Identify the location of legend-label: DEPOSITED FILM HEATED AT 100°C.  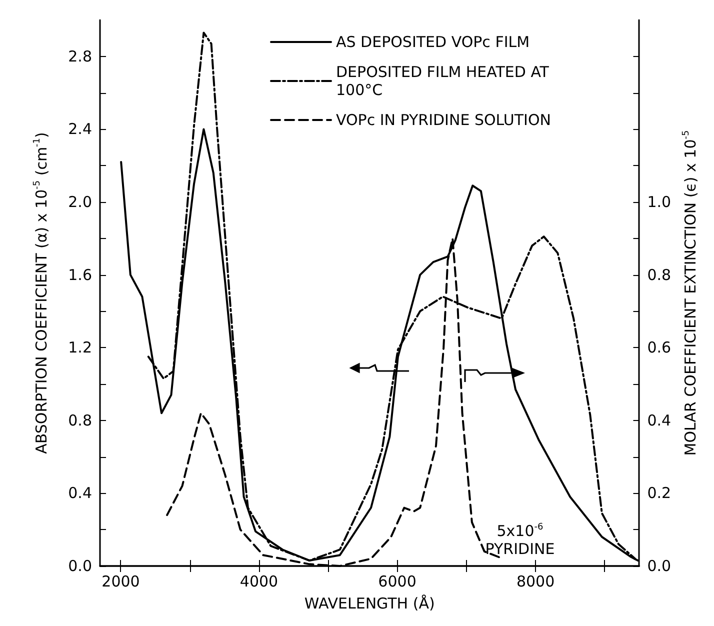
(445, 81).